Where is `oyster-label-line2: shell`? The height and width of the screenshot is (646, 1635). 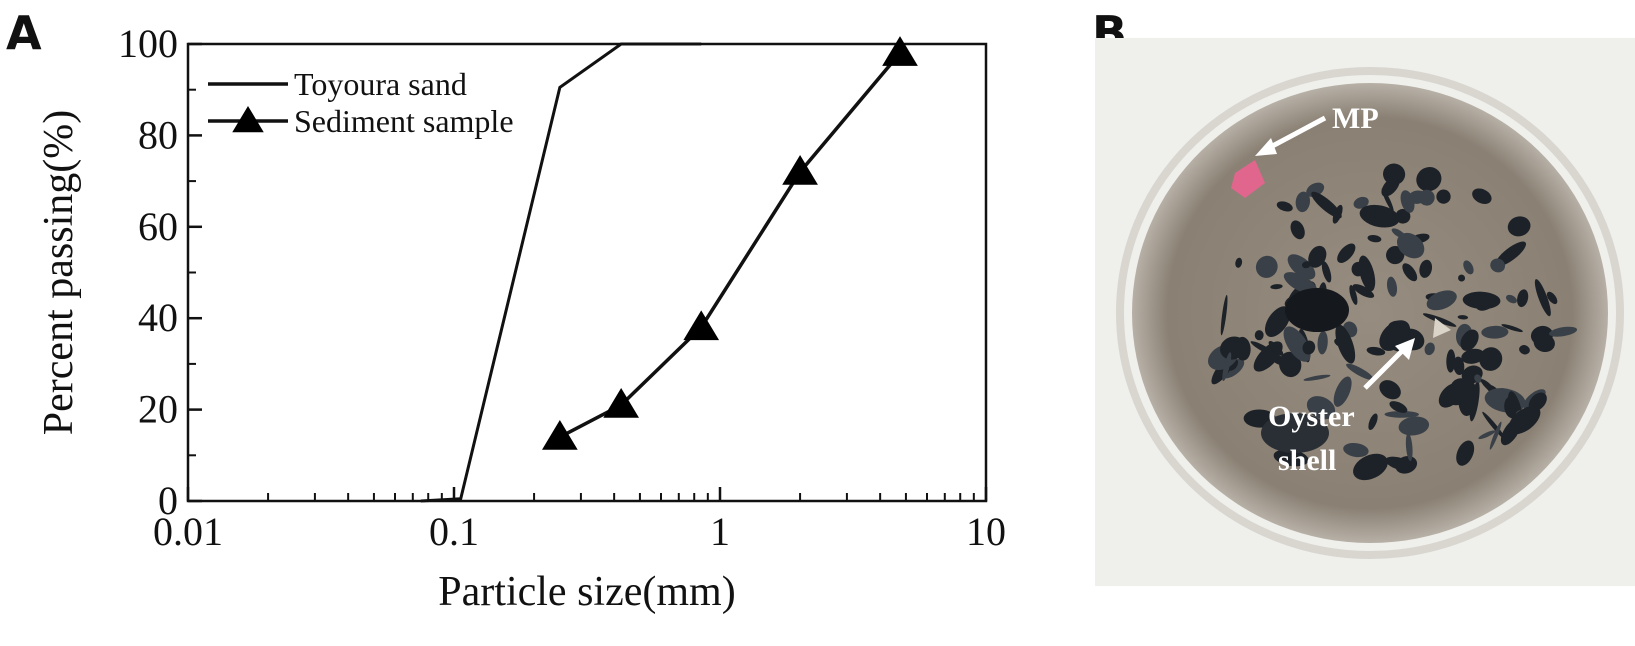 oyster-label-line2: shell is located at coordinates (1307, 460).